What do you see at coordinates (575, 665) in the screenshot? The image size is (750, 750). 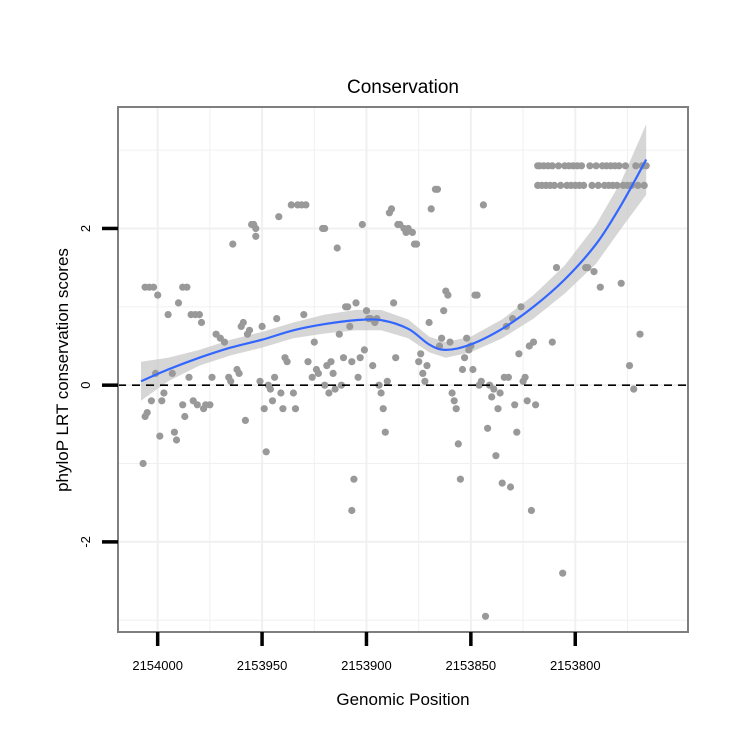 I see `x-tick-label: 2153800` at bounding box center [575, 665].